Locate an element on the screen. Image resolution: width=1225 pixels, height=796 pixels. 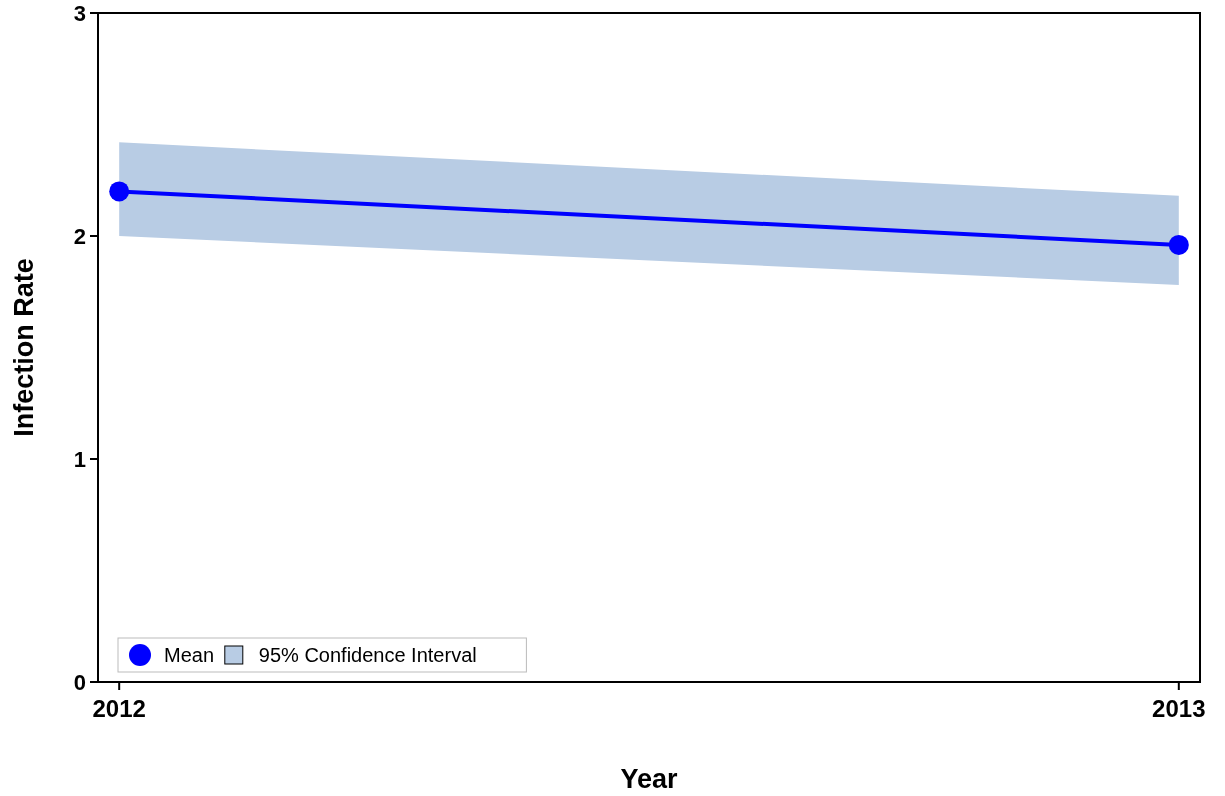
y-tick-label: 3 is located at coordinates (79, 13).